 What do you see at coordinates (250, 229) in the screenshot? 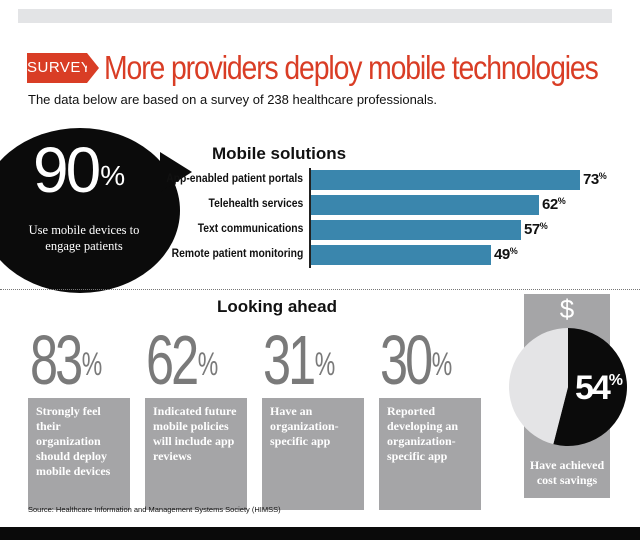
I see `bar-label: Text communications` at bounding box center [250, 229].